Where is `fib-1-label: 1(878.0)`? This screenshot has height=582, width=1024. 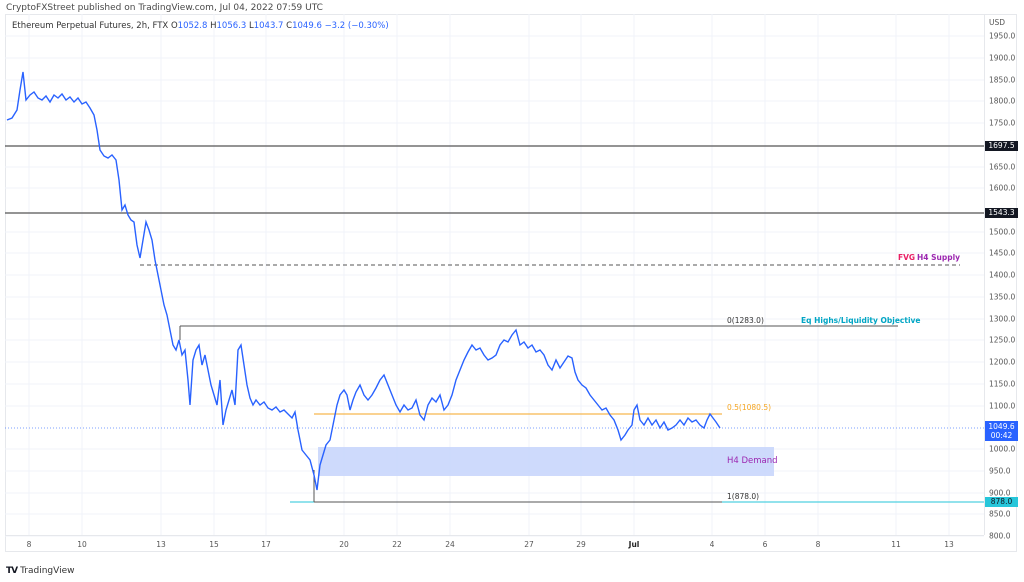 fib-1-label: 1(878.0) is located at coordinates (743, 496).